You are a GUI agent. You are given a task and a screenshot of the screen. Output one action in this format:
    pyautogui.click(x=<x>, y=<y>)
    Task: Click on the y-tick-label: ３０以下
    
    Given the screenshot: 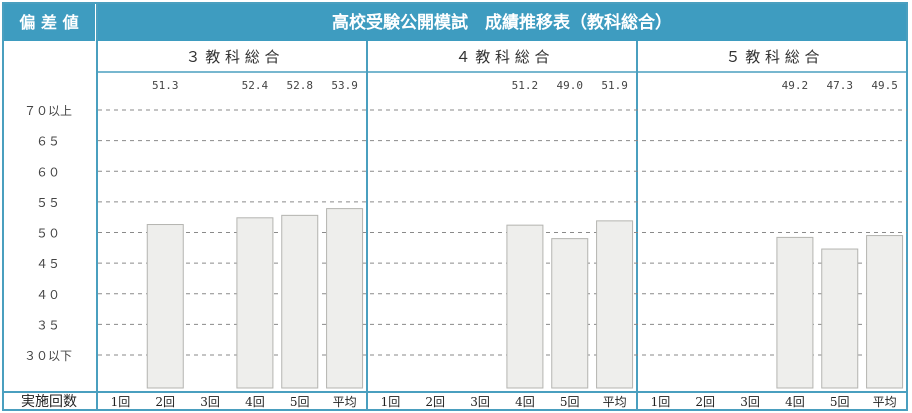 What is the action you would take?
    pyautogui.click(x=48, y=356)
    